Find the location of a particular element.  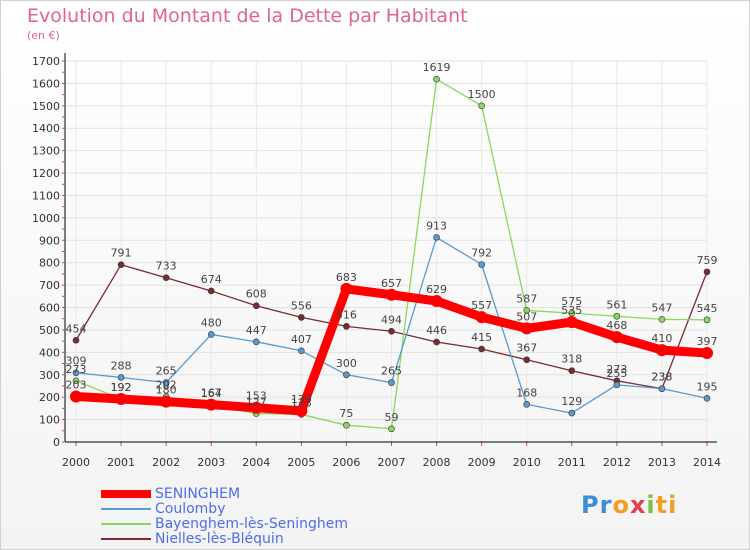

data-label-Nielles-lès-Bléquin-2000: 454 is located at coordinates (76, 328).